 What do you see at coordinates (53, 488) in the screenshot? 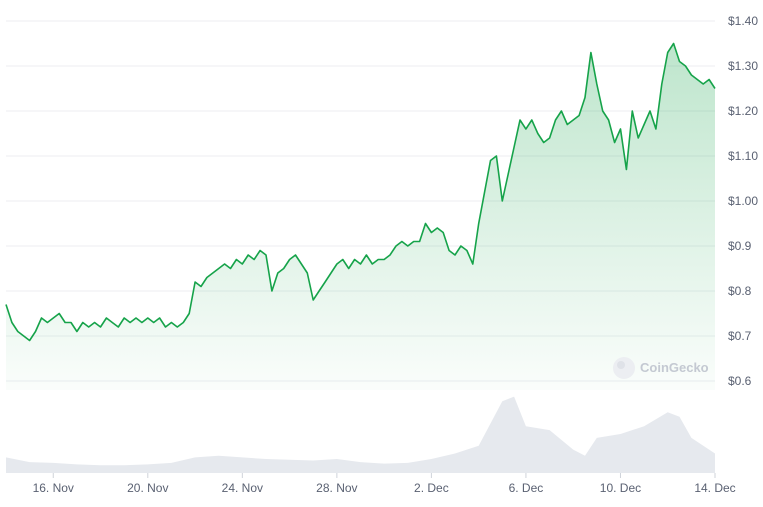
I see `x-tick-label: 16. Nov` at bounding box center [53, 488].